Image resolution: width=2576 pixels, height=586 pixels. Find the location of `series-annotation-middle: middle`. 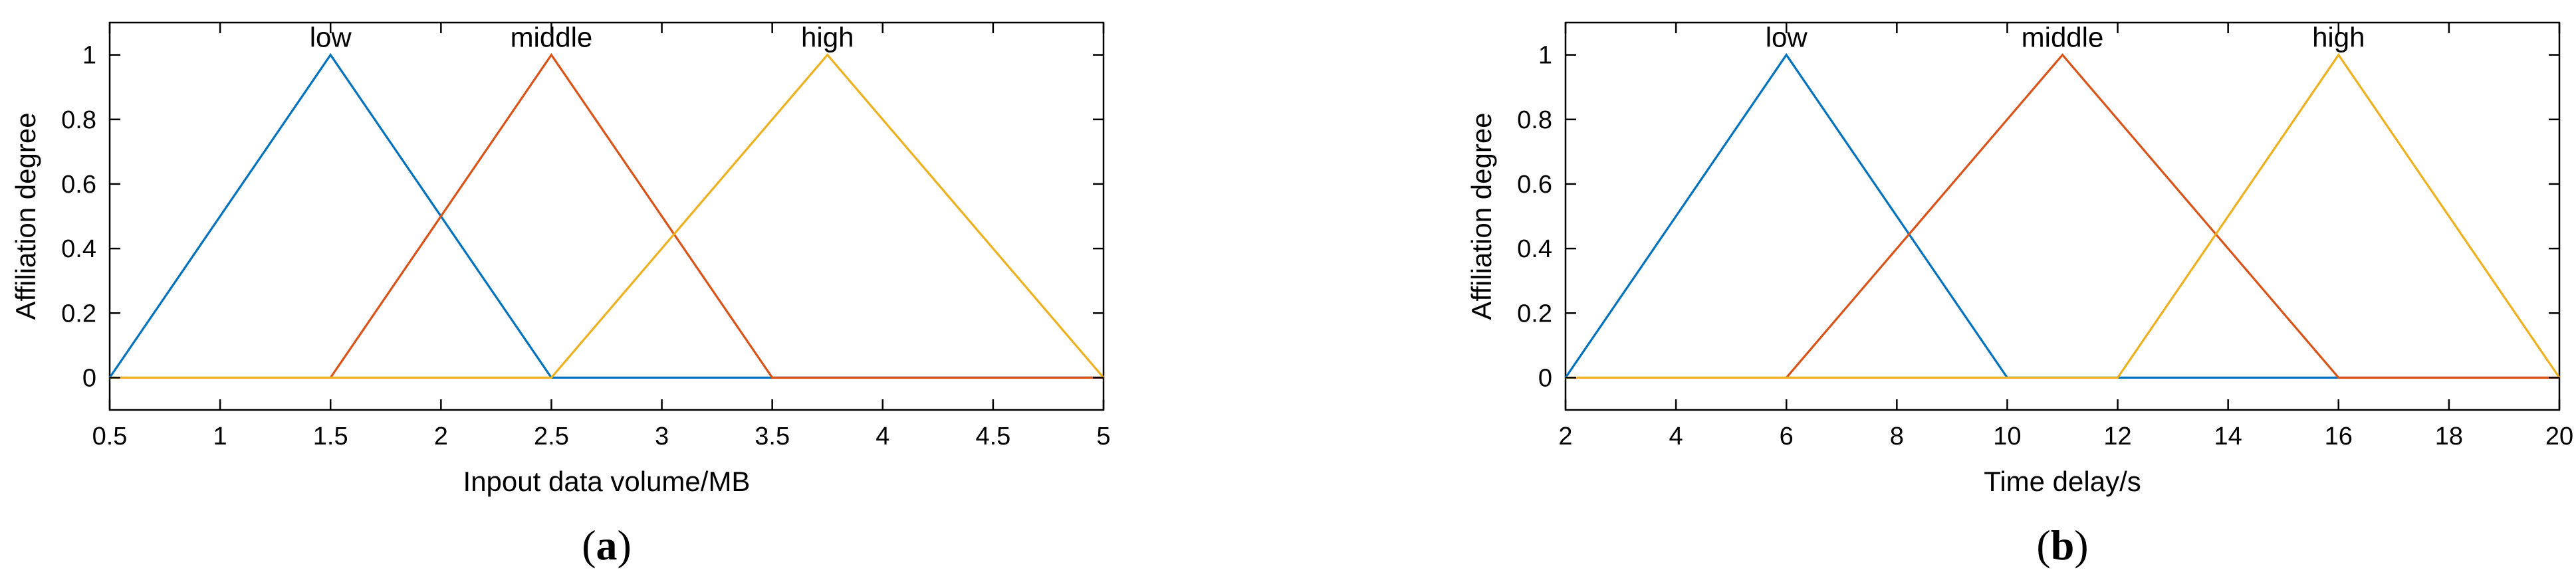

series-annotation-middle: middle is located at coordinates (2063, 37).